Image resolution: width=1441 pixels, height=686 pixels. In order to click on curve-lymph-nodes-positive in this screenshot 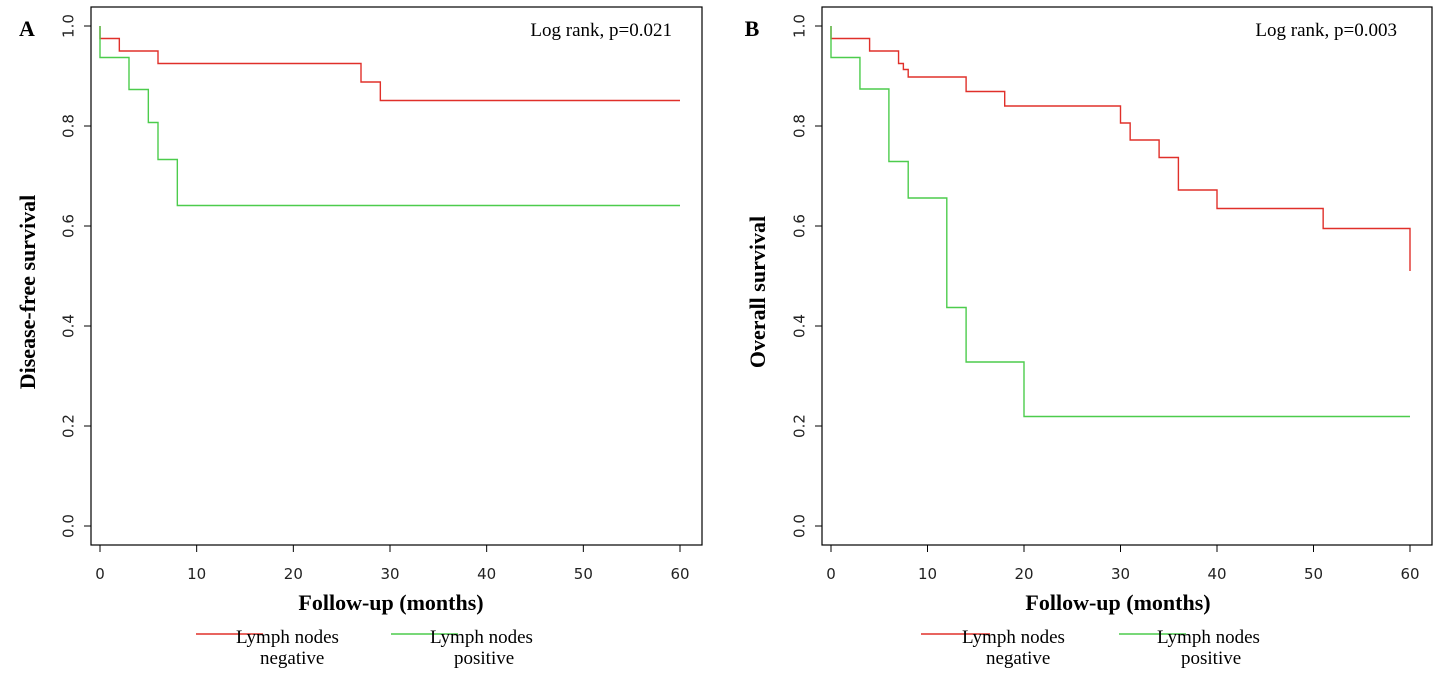, I will do `click(389, 116)`.